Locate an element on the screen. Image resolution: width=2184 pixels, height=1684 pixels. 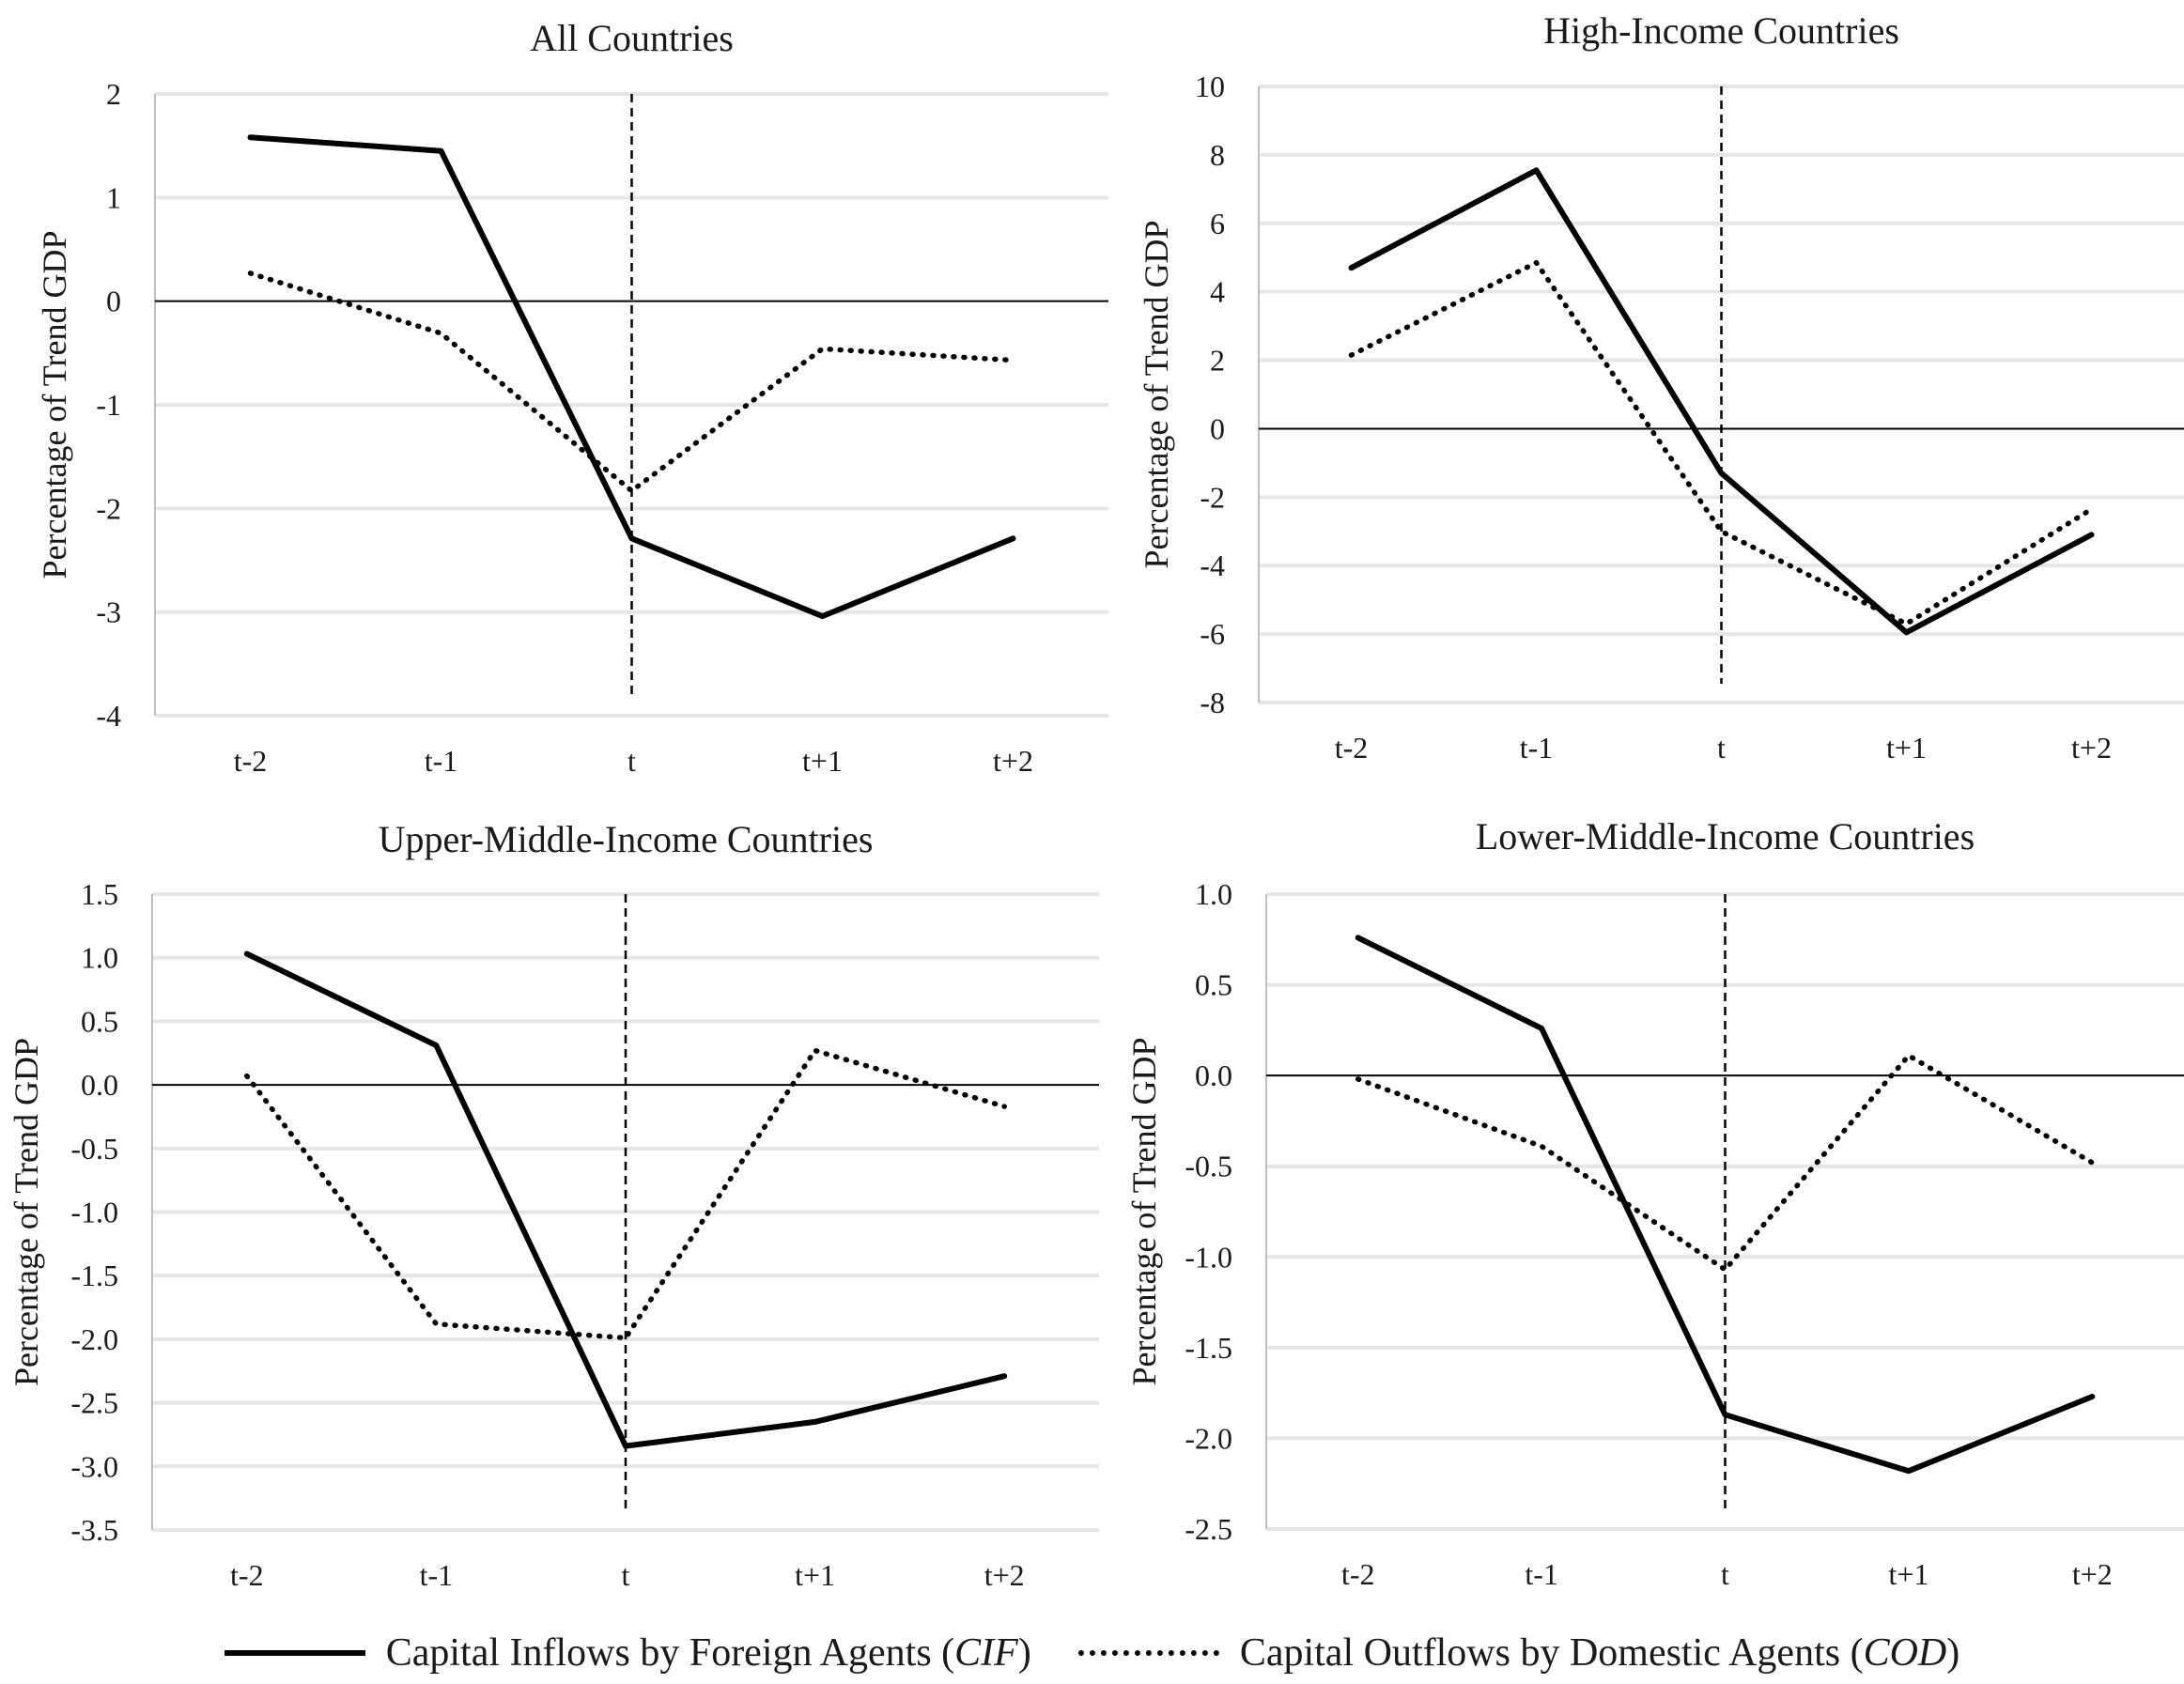
legend-close-cif: ) is located at coordinates (1024, 1653).